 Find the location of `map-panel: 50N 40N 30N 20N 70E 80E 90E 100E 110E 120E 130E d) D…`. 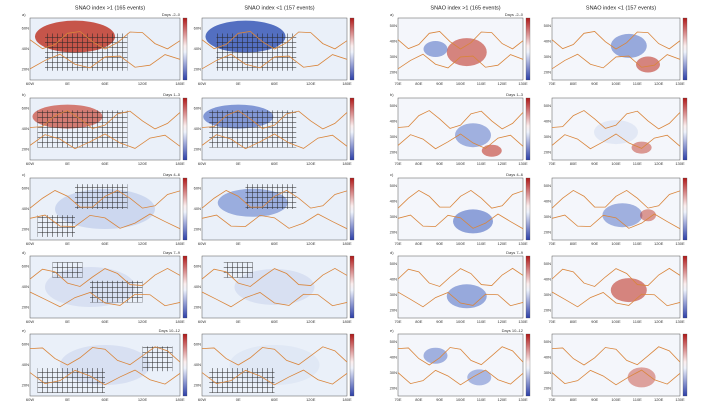

map-panel: 50N 40N 30N 20N 70E 80E 90E 100E 110E 120E 130E d) D… is located at coordinates (460, 287).